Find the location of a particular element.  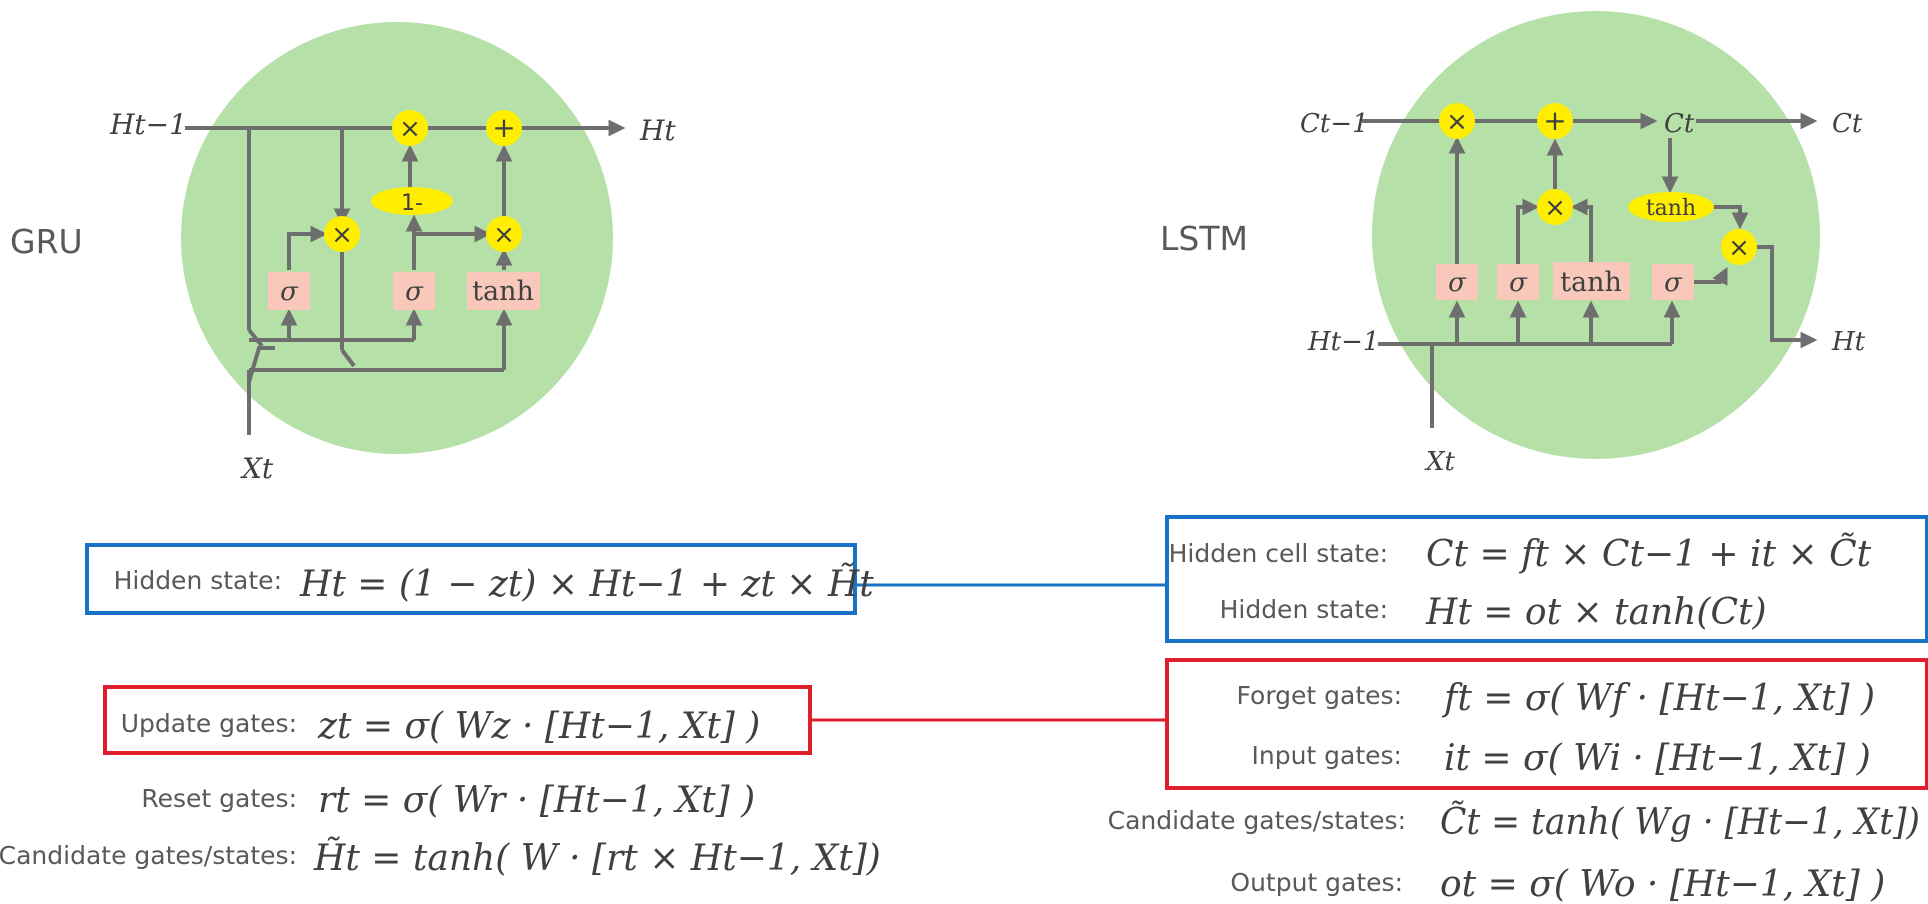

gru-reset-kink is located at coordinates (348, 358).